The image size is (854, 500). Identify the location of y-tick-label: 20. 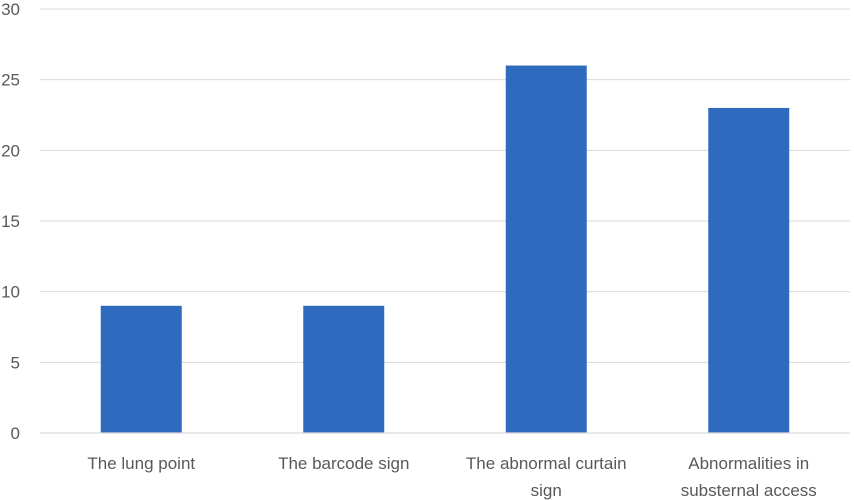
(10, 150).